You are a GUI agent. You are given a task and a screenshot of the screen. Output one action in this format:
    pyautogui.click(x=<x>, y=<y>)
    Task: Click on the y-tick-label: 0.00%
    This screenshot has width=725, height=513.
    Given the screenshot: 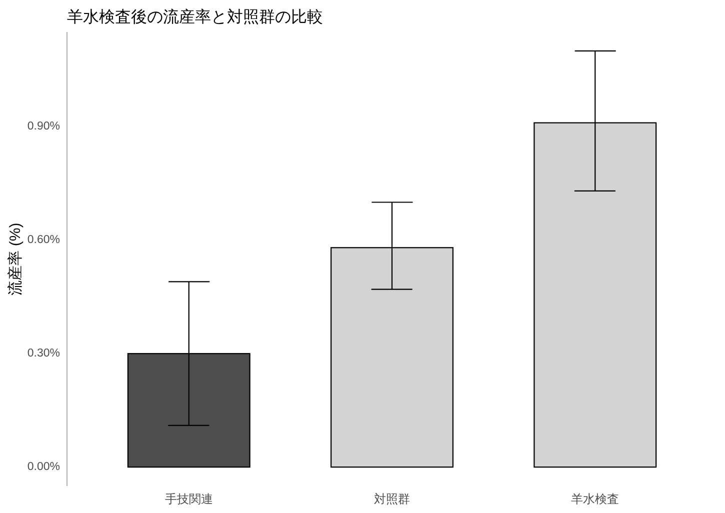 What is the action you would take?
    pyautogui.click(x=43, y=467)
    